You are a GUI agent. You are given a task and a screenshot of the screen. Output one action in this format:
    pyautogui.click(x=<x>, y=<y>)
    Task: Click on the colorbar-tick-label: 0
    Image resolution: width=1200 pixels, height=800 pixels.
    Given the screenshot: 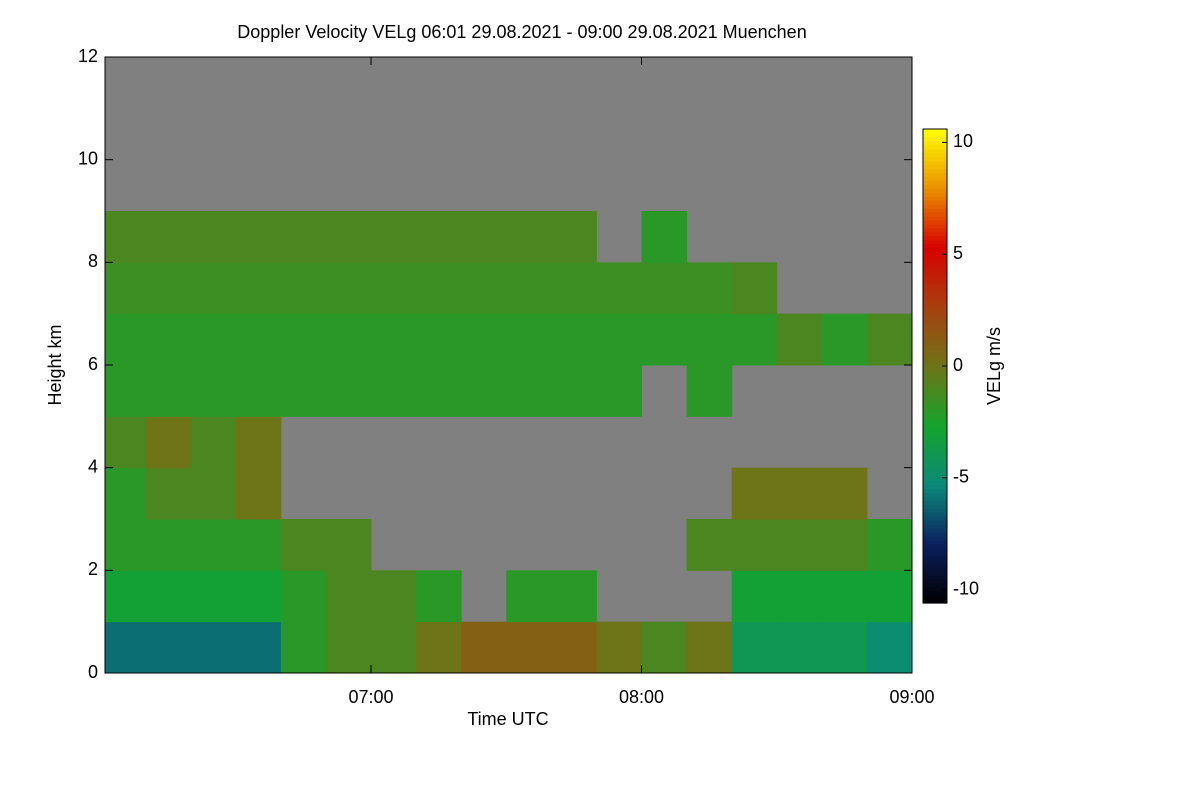 What is the action you would take?
    pyautogui.click(x=958, y=365)
    